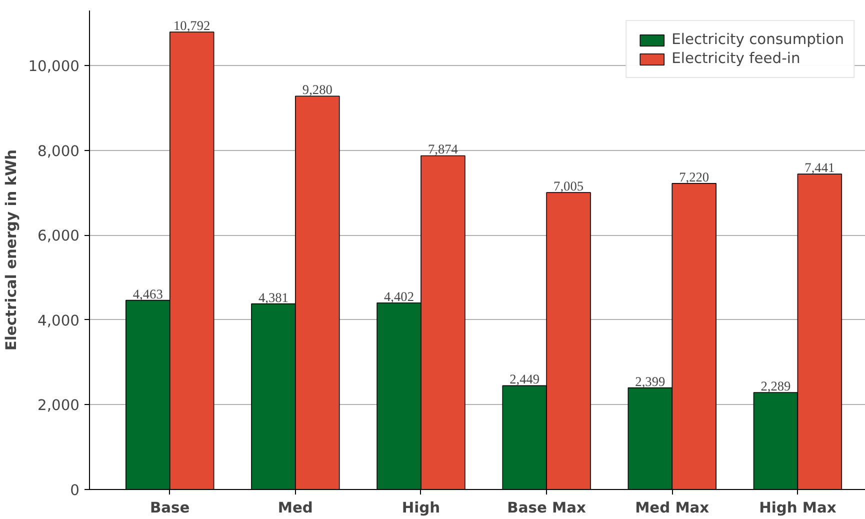 The image size is (865, 519). I want to click on y-tick-label: 6,000, so click(59, 236).